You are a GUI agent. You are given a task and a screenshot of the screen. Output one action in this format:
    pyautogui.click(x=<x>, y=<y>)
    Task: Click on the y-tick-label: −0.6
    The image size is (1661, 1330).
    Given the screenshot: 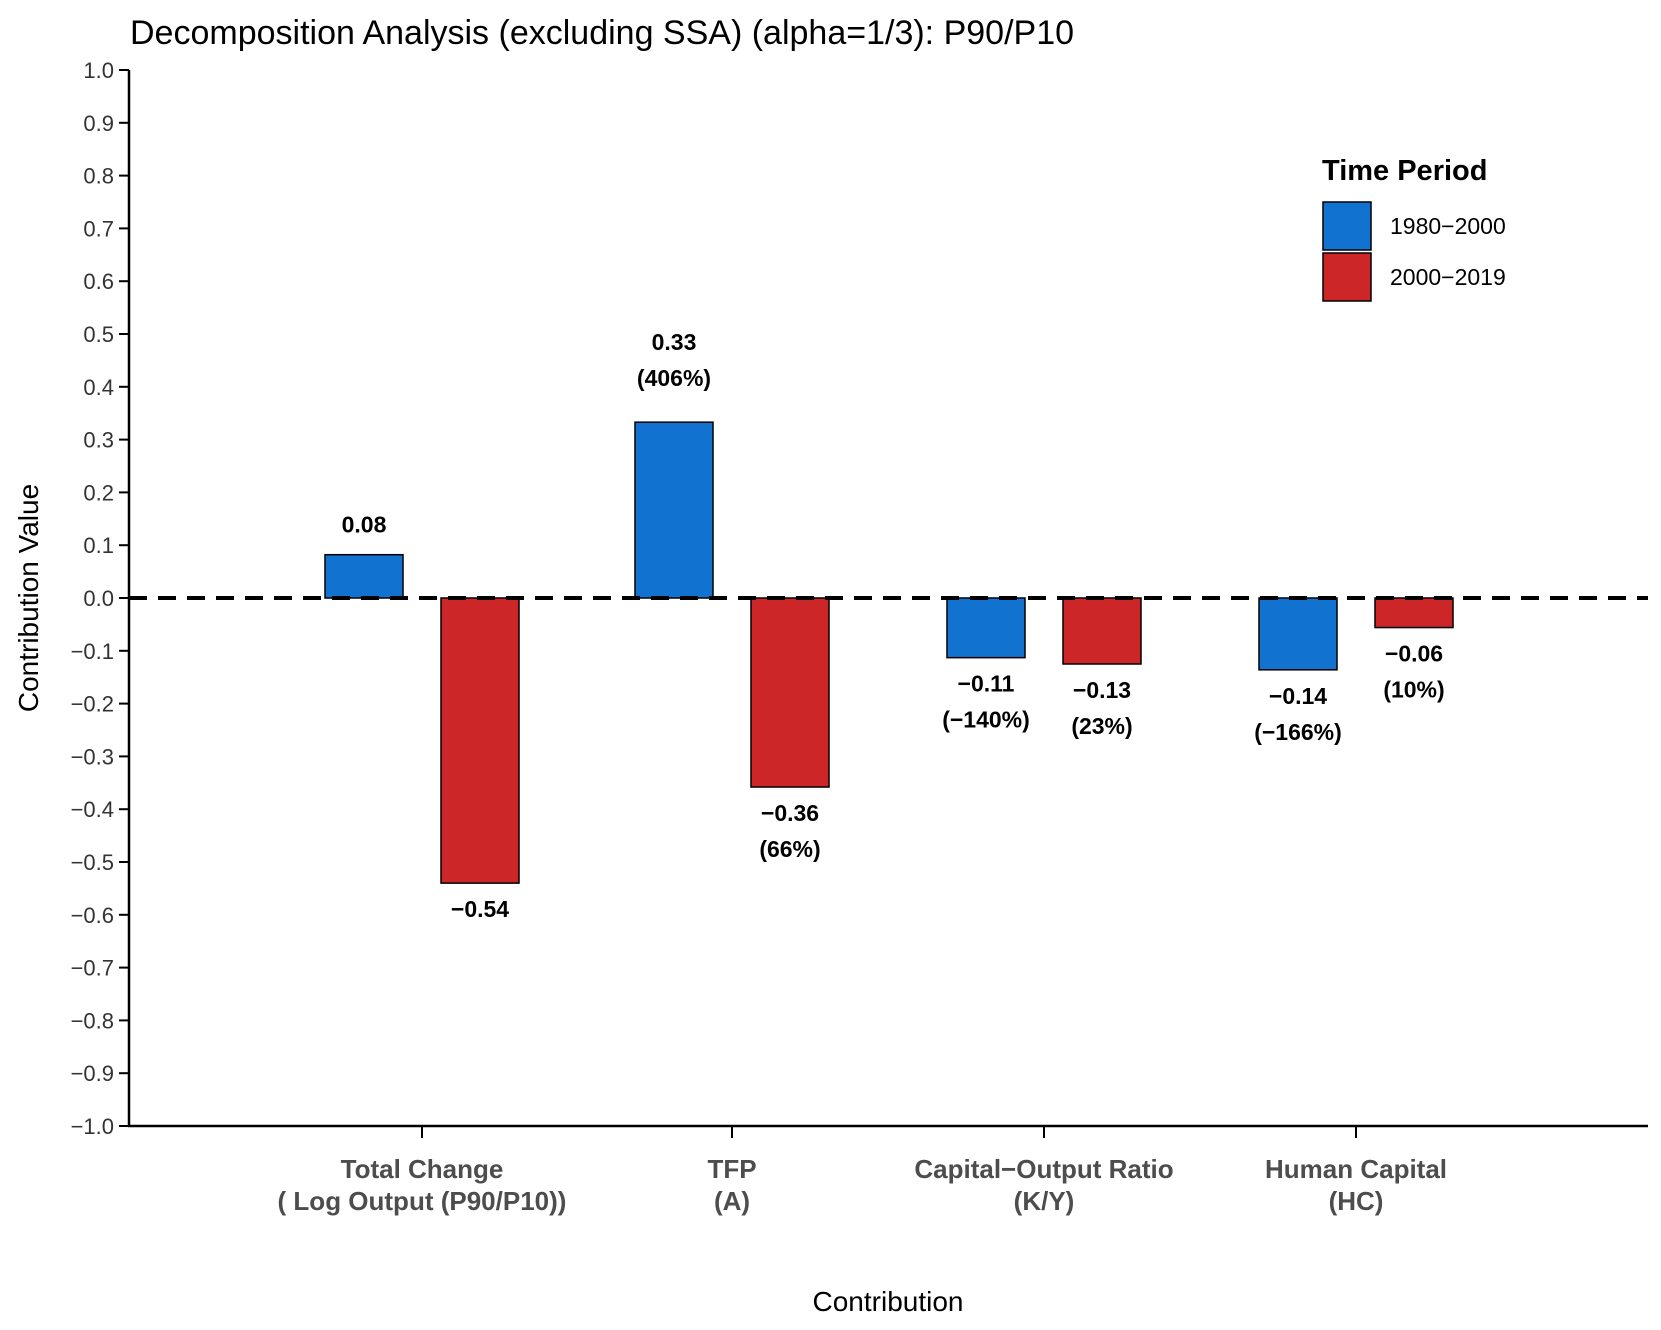 What is the action you would take?
    pyautogui.click(x=92, y=915)
    